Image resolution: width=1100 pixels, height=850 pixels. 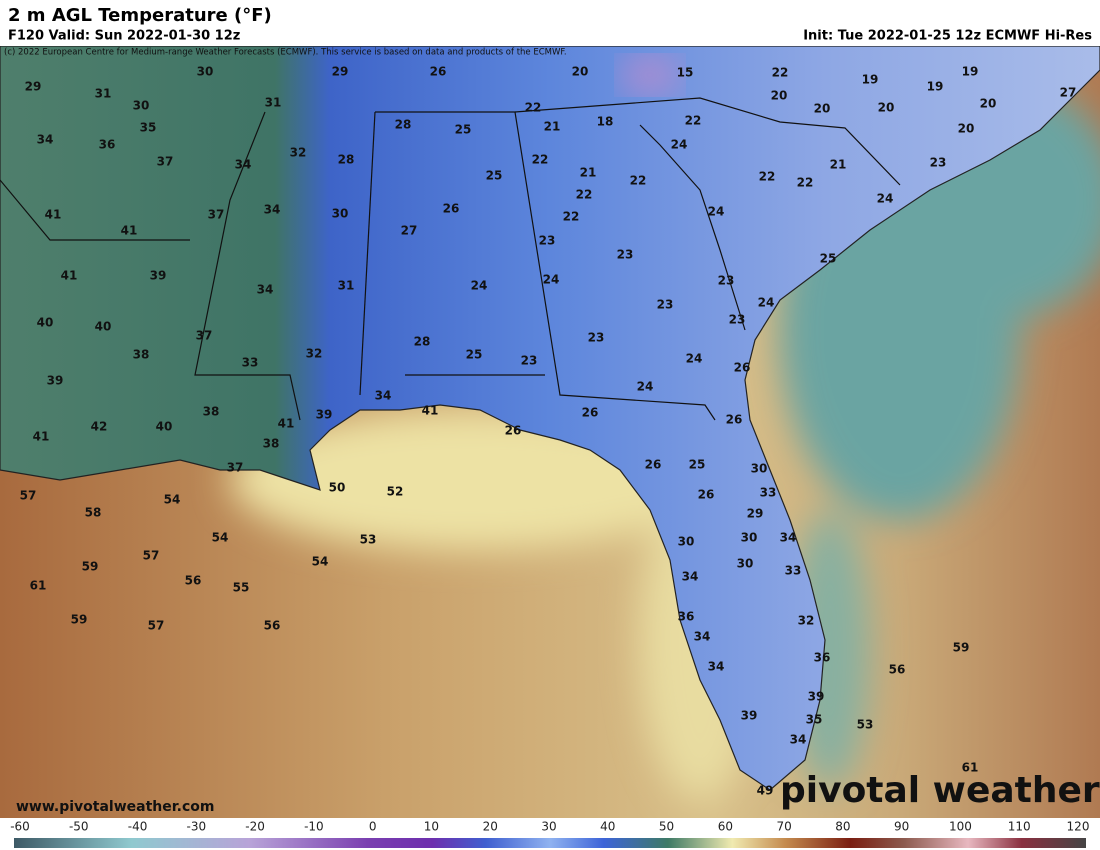 What do you see at coordinates (340, 72) in the screenshot?
I see `temp-label: 29` at bounding box center [340, 72].